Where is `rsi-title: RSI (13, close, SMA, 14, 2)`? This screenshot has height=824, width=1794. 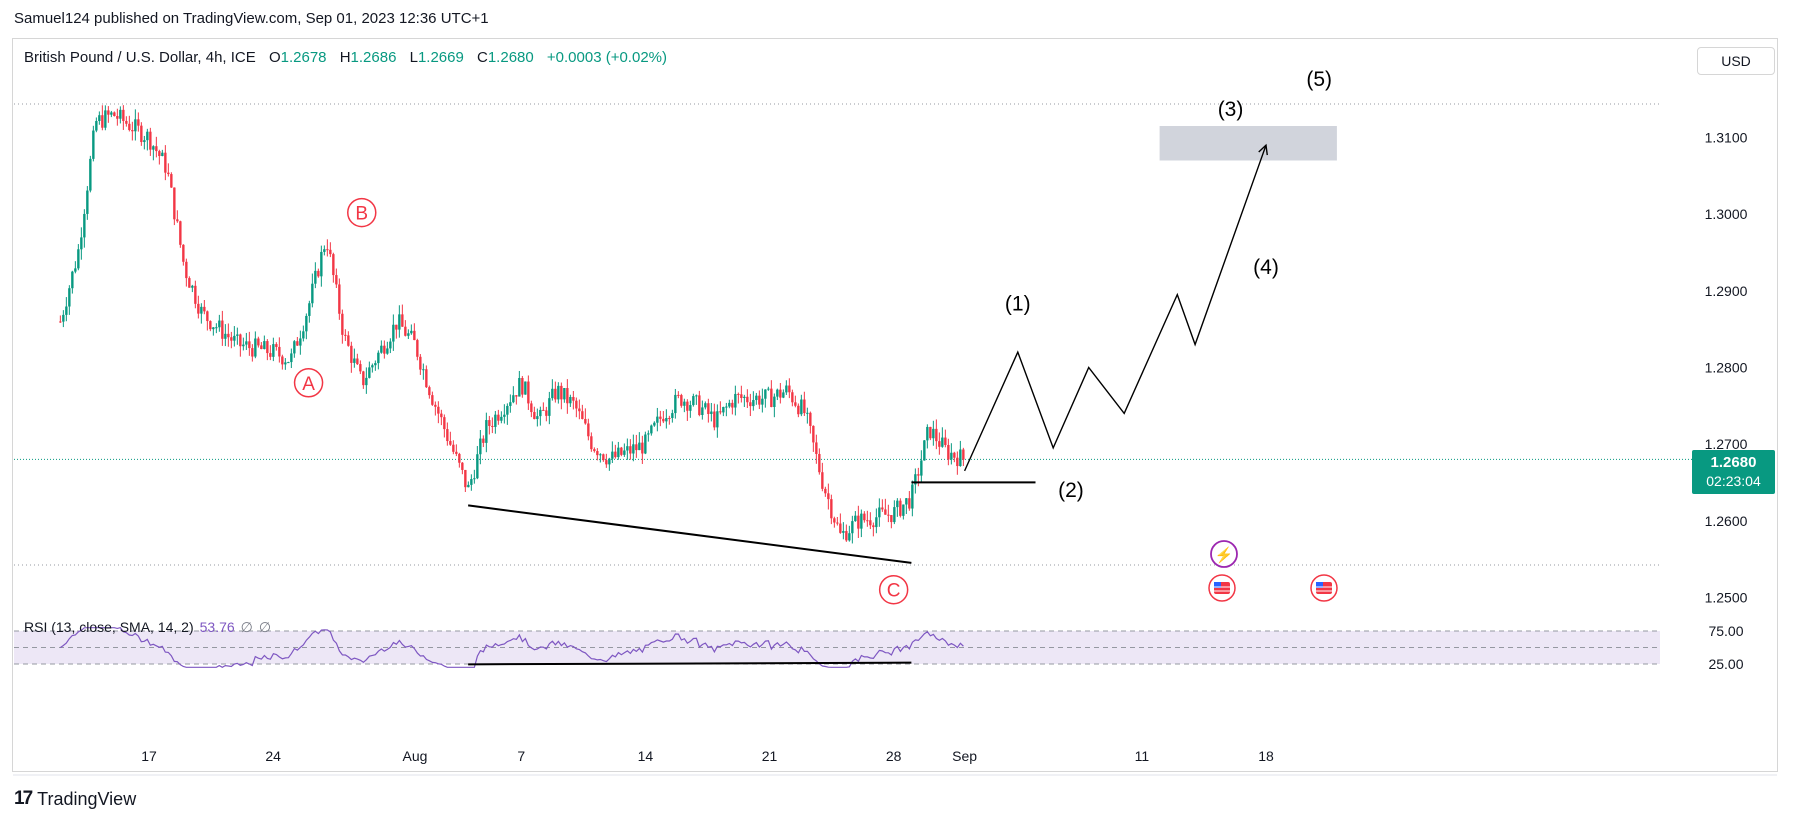 rsi-title: RSI (13, close, SMA, 14, 2) is located at coordinates (109, 627).